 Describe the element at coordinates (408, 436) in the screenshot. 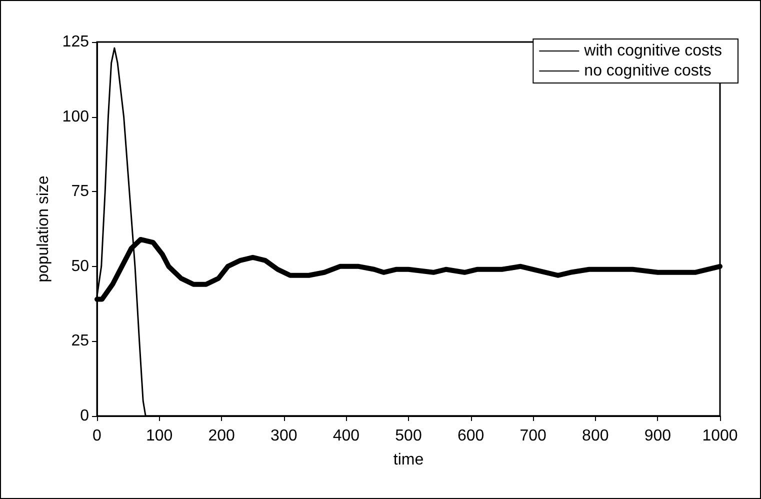

I see `x-tick-label: 500` at that location.